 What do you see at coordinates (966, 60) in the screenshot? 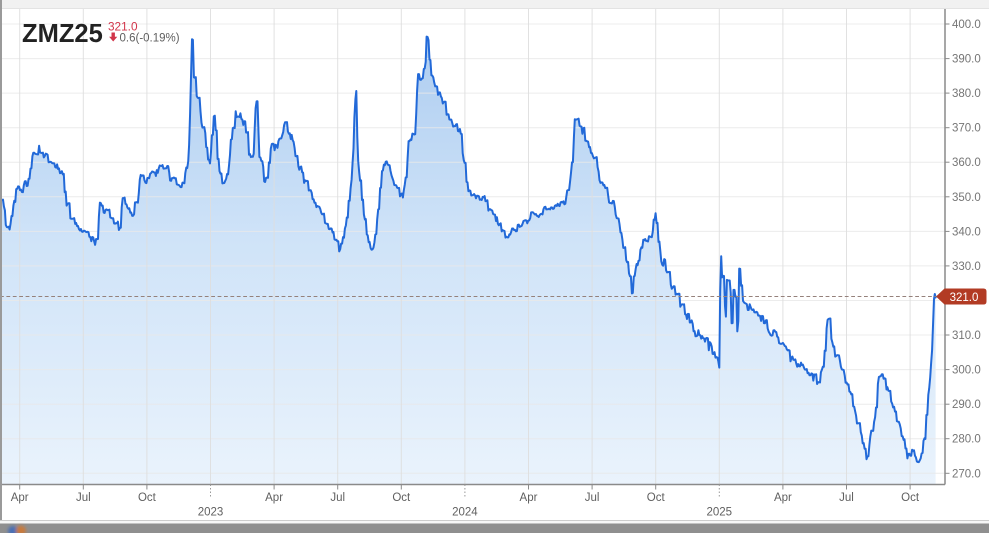
I see `svg-text: 390.0` at bounding box center [966, 60].